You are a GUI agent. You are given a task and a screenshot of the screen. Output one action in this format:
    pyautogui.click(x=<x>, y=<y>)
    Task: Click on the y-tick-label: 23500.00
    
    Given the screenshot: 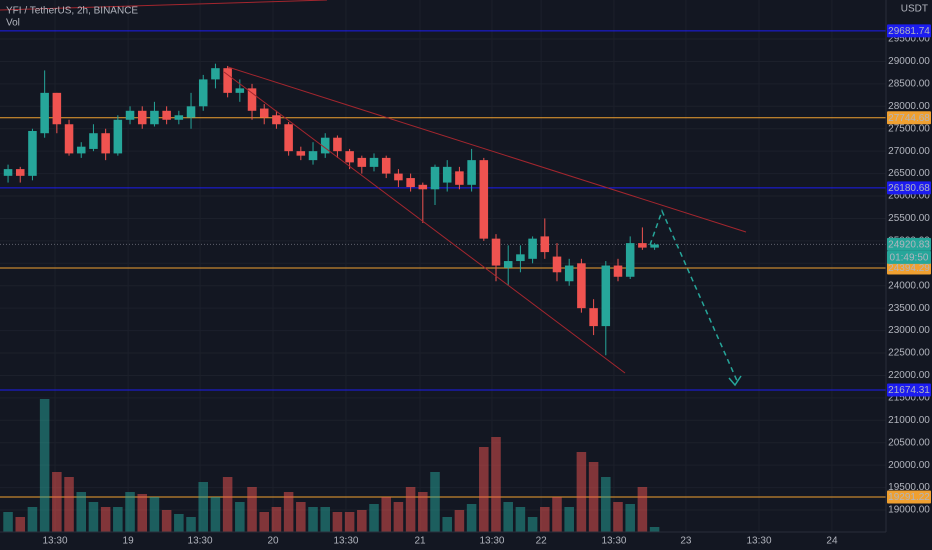 What is the action you would take?
    pyautogui.click(x=909, y=308)
    